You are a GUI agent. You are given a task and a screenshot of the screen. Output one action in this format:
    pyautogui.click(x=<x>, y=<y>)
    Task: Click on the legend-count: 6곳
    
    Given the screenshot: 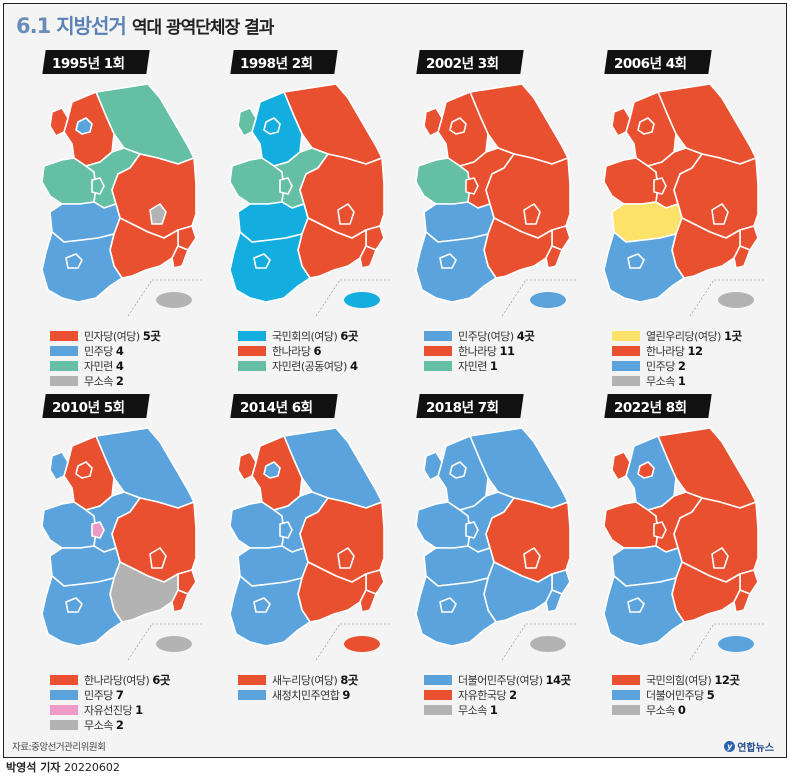 What is the action you would take?
    pyautogui.click(x=161, y=679)
    